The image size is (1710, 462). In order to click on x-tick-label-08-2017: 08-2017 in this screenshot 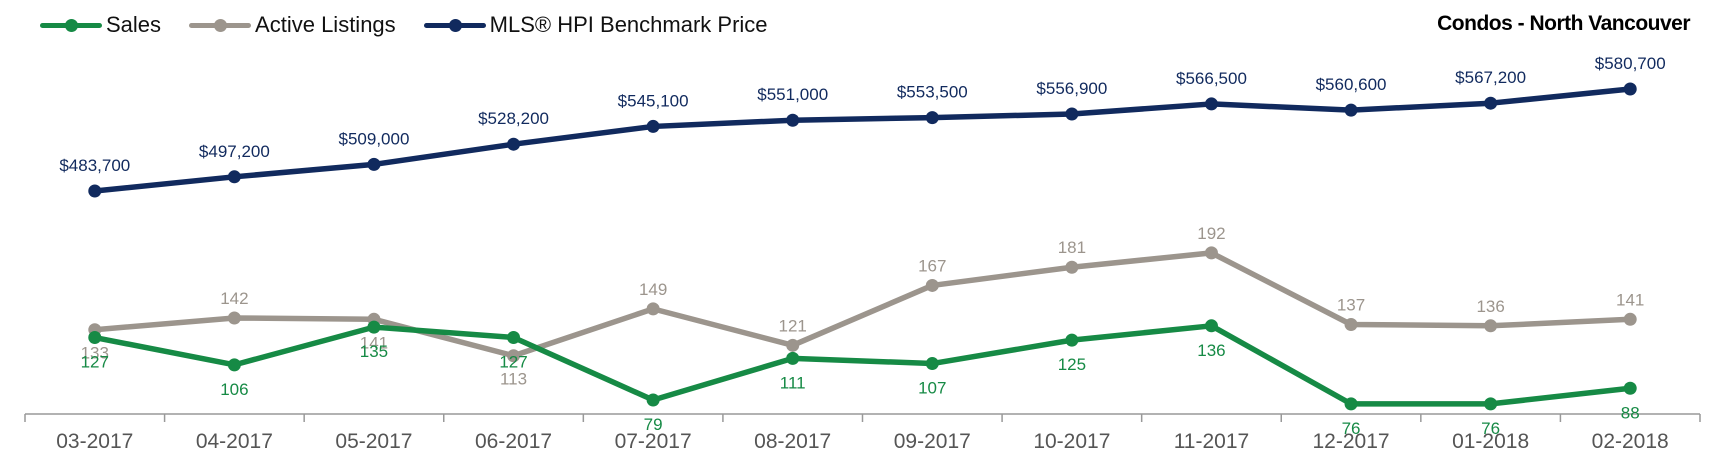, I will do `click(792, 441)`.